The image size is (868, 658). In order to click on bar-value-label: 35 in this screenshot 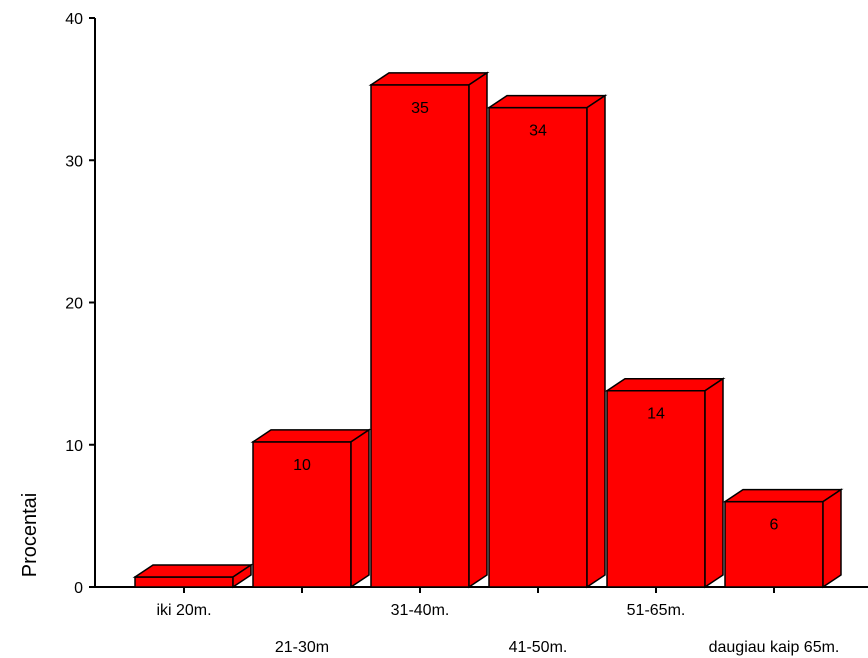, I will do `click(420, 108)`.